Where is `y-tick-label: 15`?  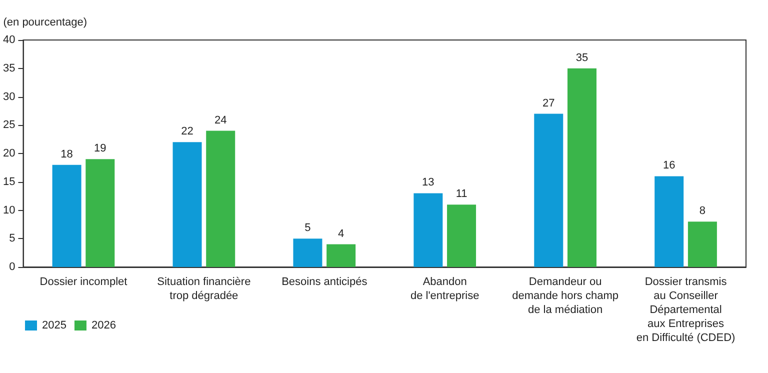
y-tick-label: 15 is located at coordinates (9, 182).